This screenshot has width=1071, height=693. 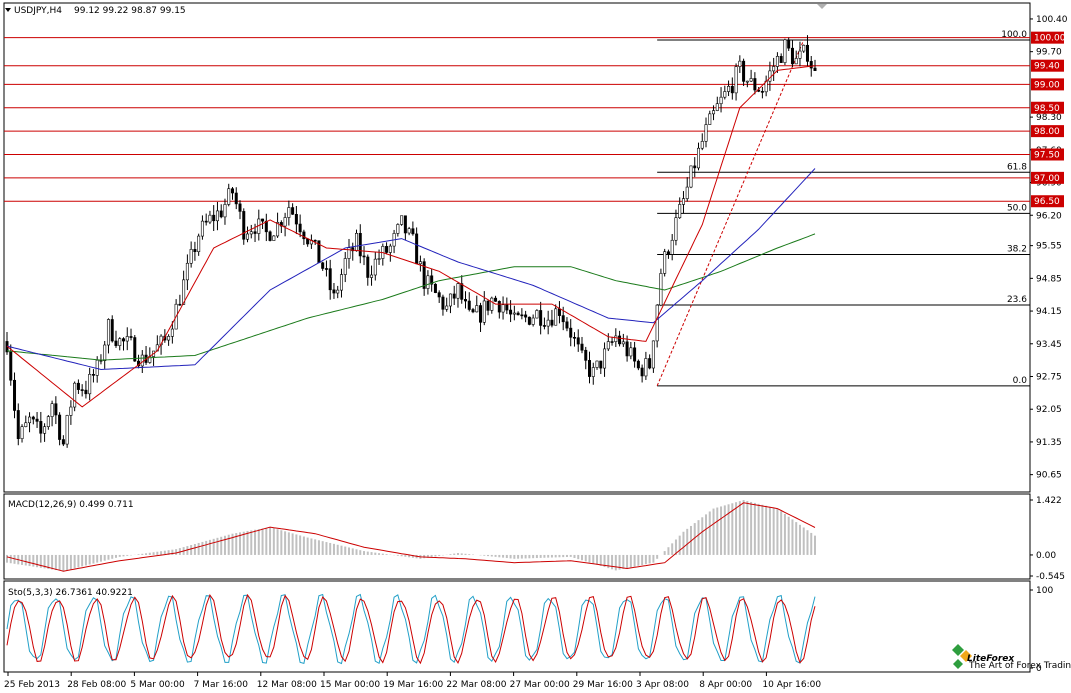 I want to click on price-tick-label-9: 93.45, so click(x=1049, y=345).